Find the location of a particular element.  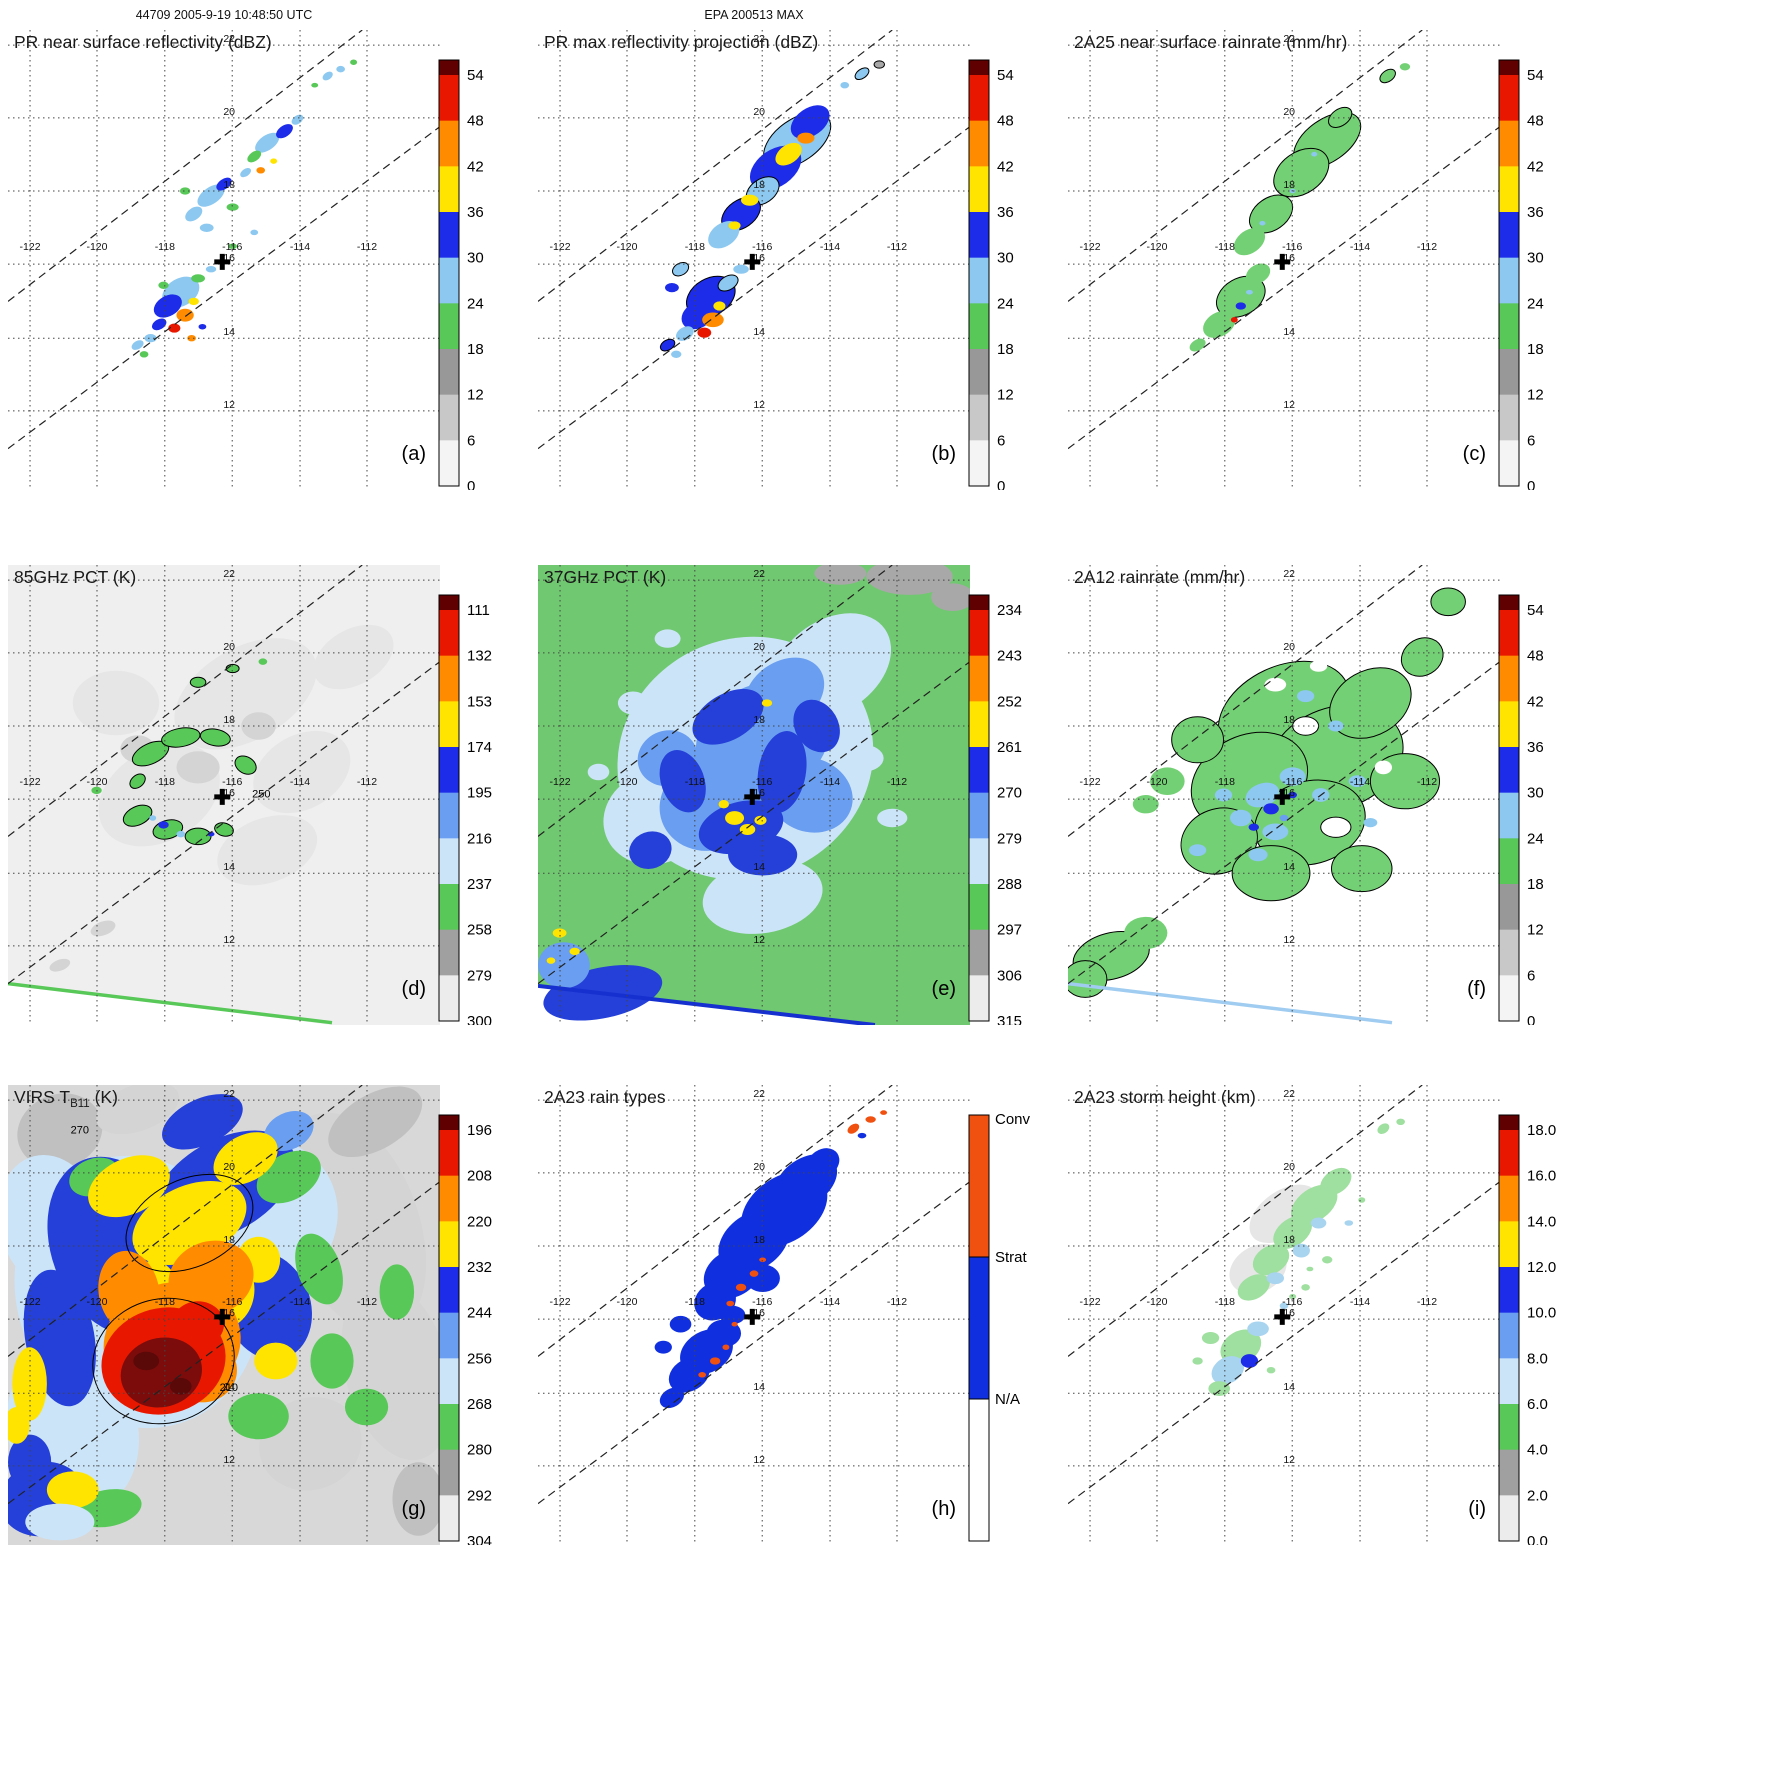

colorbar-tick-label: 2.0 is located at coordinates (1537, 1495).